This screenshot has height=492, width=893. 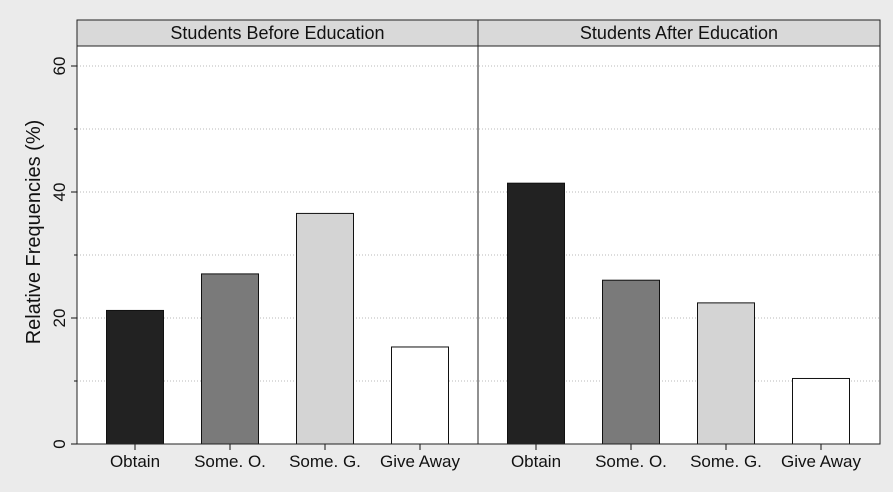 I want to click on panel-title: Students After Education, so click(x=679, y=33).